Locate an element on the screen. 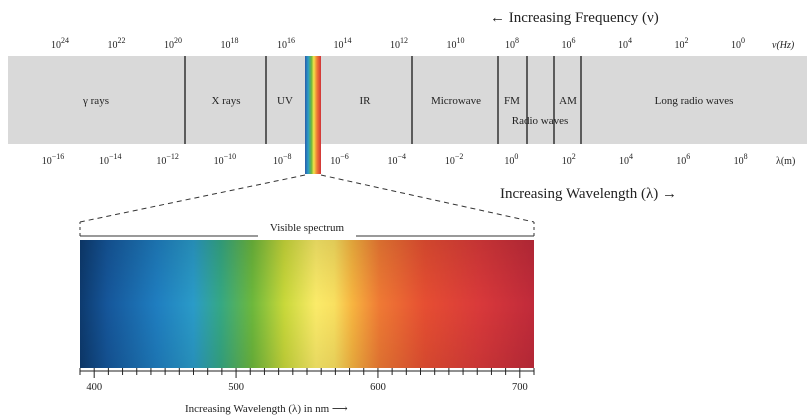 This screenshot has width=807, height=419. visible-tick-500: 500 is located at coordinates (236, 387).